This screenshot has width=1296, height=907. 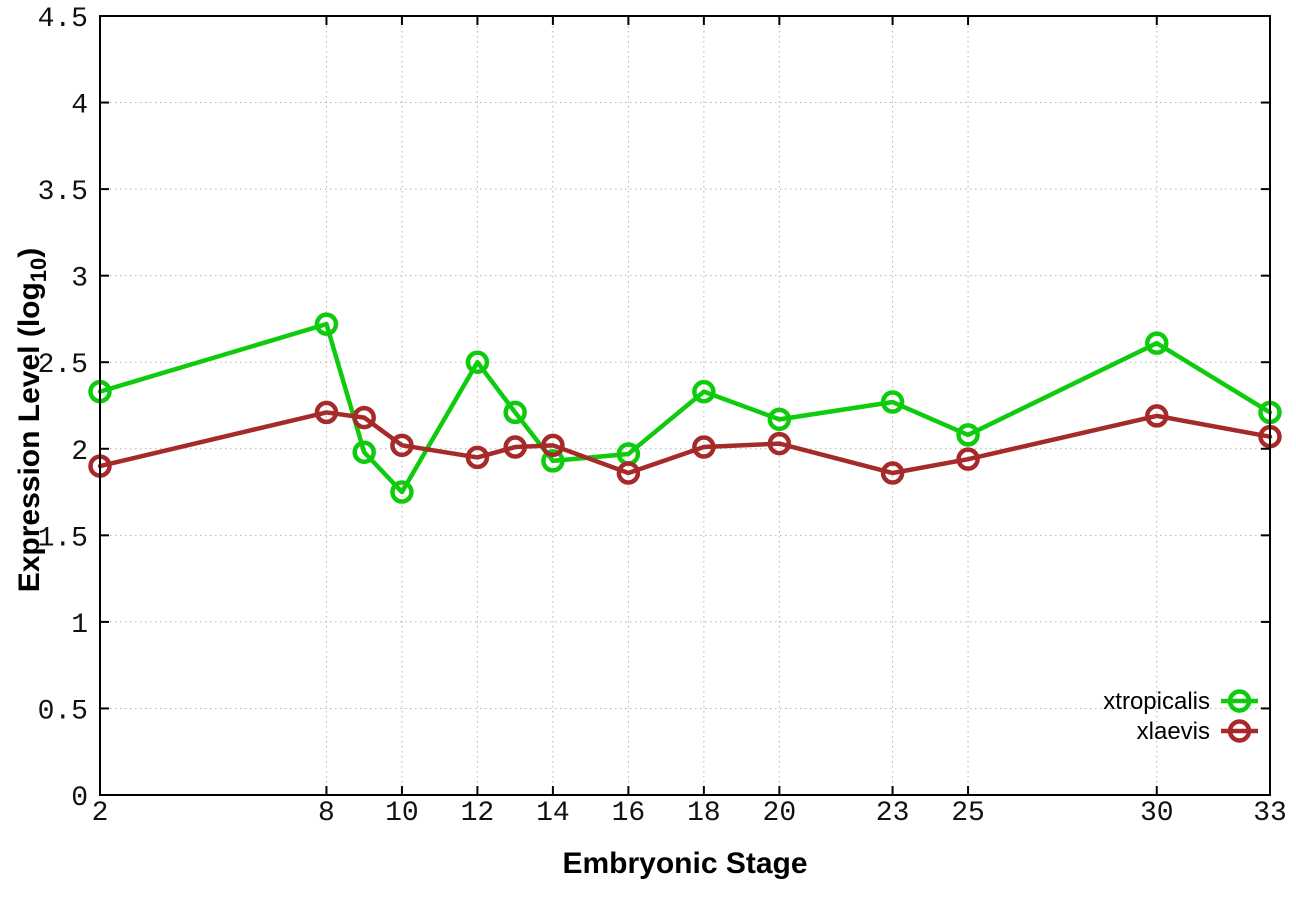 What do you see at coordinates (63, 538) in the screenshot?
I see `y-tick-label: 1.5` at bounding box center [63, 538].